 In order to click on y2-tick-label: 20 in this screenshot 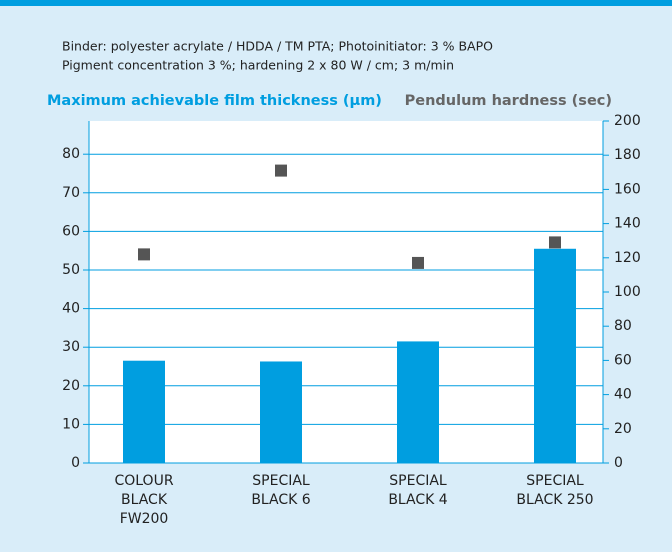, I will do `click(623, 429)`.